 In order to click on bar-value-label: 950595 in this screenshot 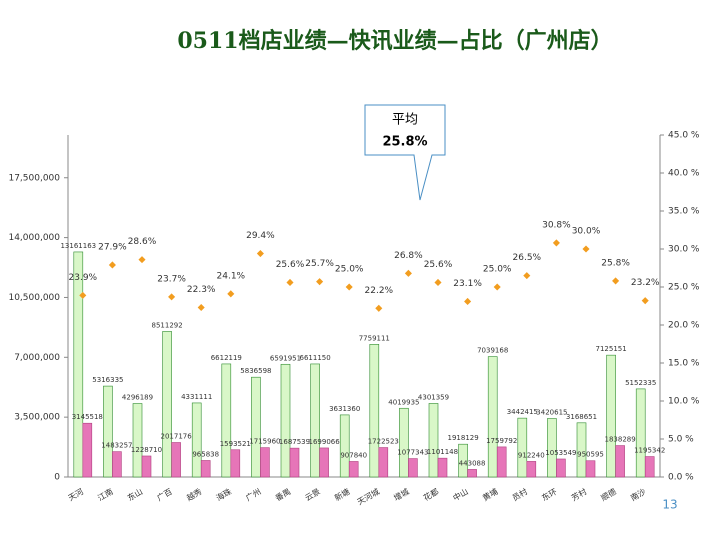, I will do `click(590, 455)`.